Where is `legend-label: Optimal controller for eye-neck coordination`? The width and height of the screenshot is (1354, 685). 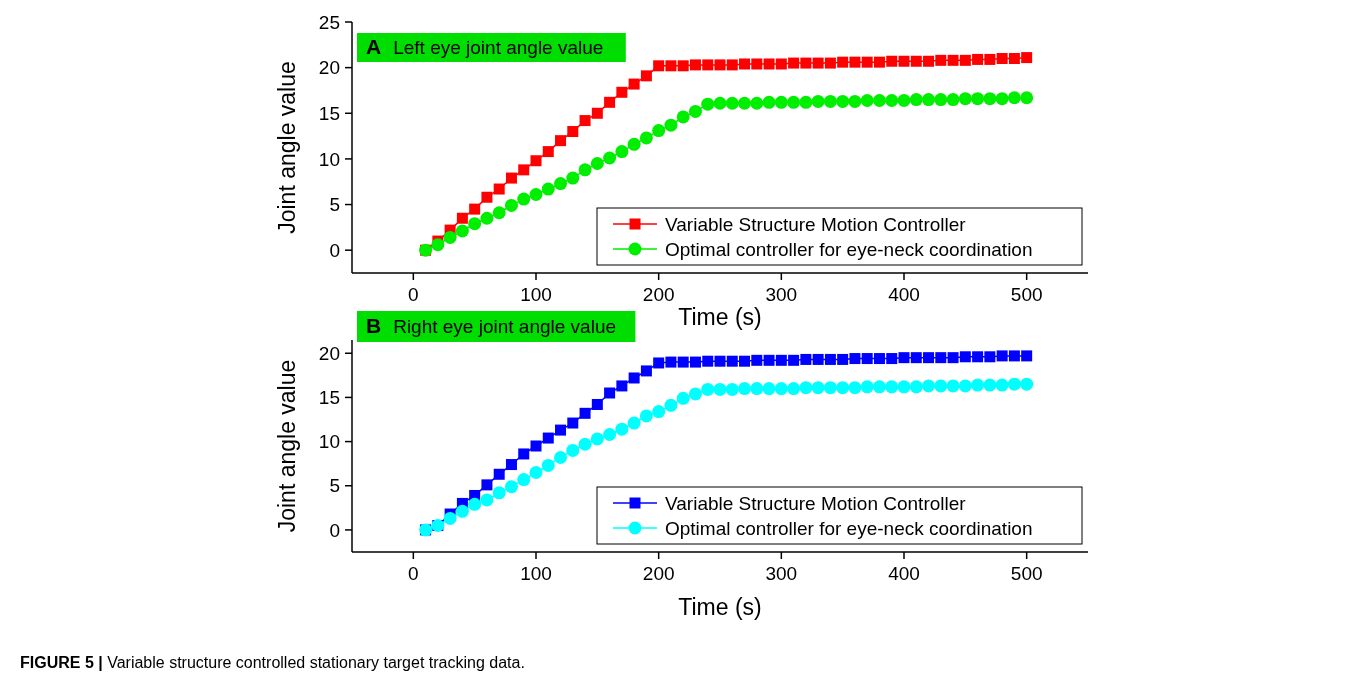 legend-label: Optimal controller for eye-neck coordination is located at coordinates (849, 528).